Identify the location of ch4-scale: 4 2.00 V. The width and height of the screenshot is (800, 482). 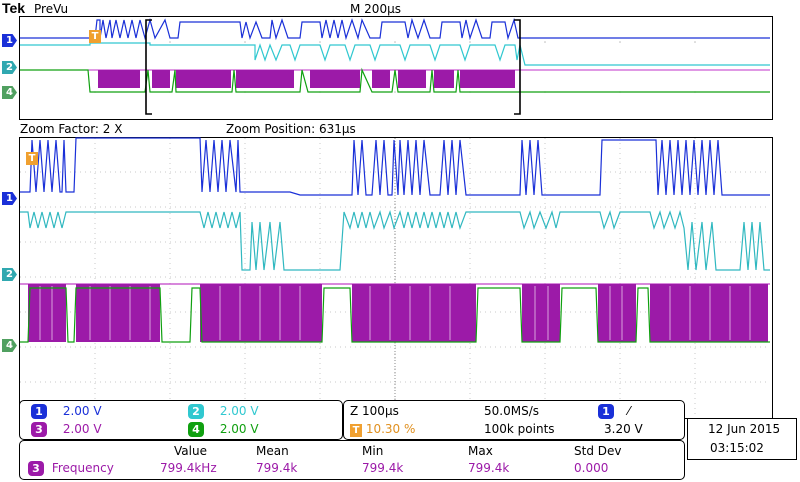
(223, 429).